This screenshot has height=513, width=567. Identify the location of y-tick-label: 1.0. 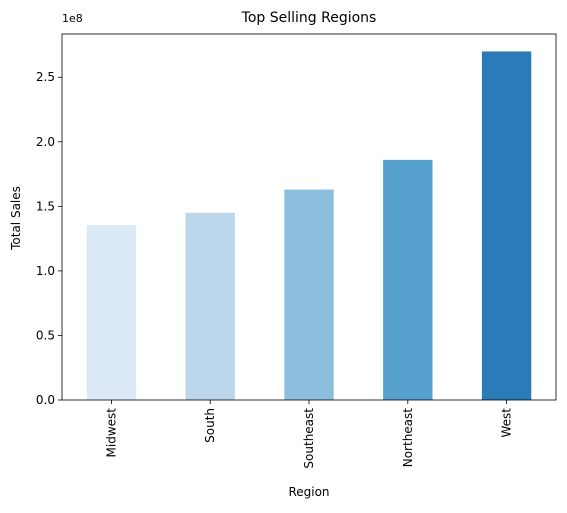
(45, 271).